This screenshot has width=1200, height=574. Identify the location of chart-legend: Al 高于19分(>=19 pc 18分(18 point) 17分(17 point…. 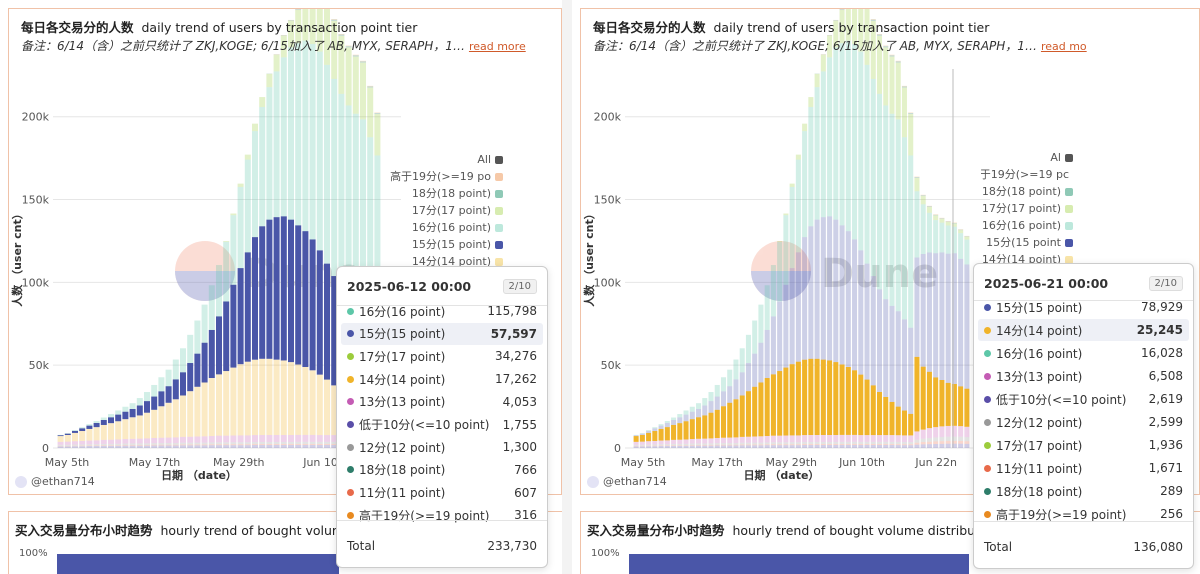
(1027, 208).